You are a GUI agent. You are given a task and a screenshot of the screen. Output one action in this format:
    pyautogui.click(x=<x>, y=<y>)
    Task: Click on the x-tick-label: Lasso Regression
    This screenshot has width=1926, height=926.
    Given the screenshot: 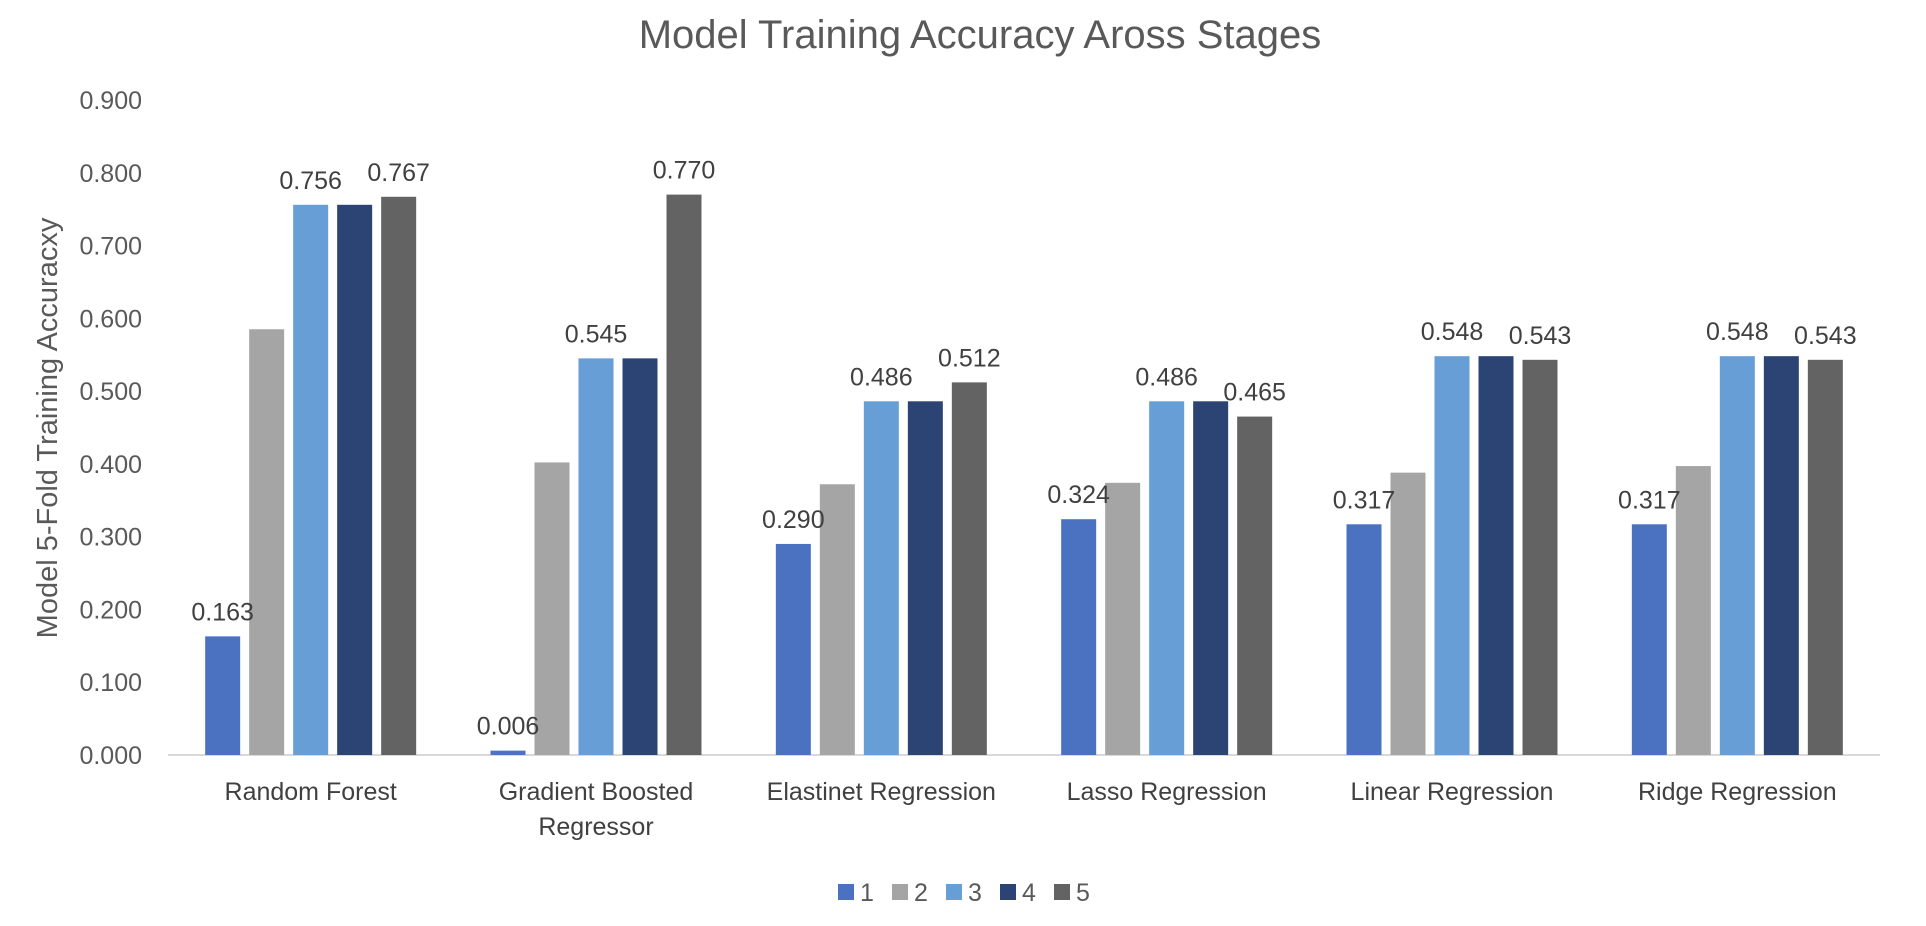 What is the action you would take?
    pyautogui.click(x=1167, y=792)
    